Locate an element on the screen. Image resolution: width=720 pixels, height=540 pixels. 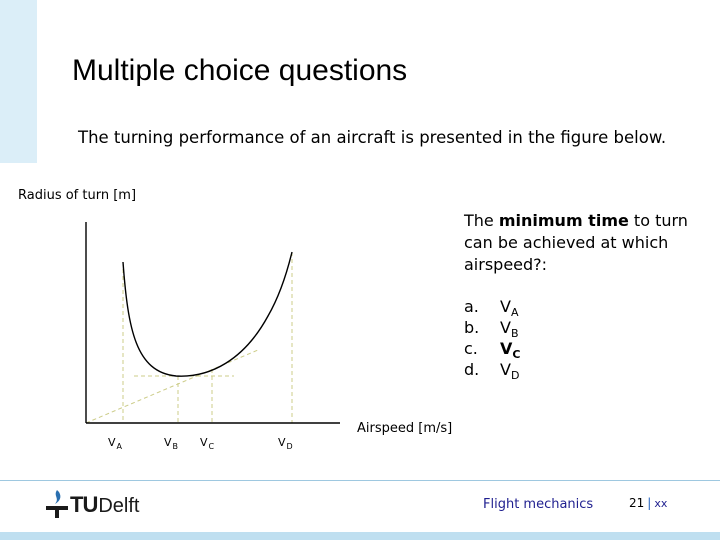
option-d: d. VD is located at coordinates (492, 371).